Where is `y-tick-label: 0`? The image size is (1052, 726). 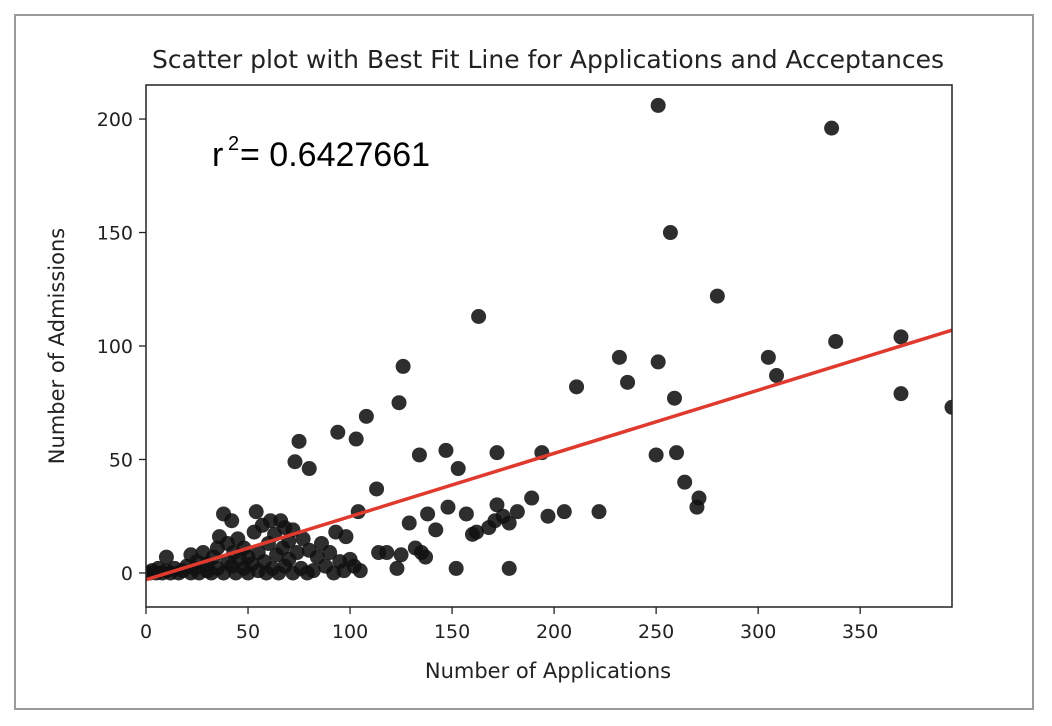
y-tick-label: 0 is located at coordinates (127, 574).